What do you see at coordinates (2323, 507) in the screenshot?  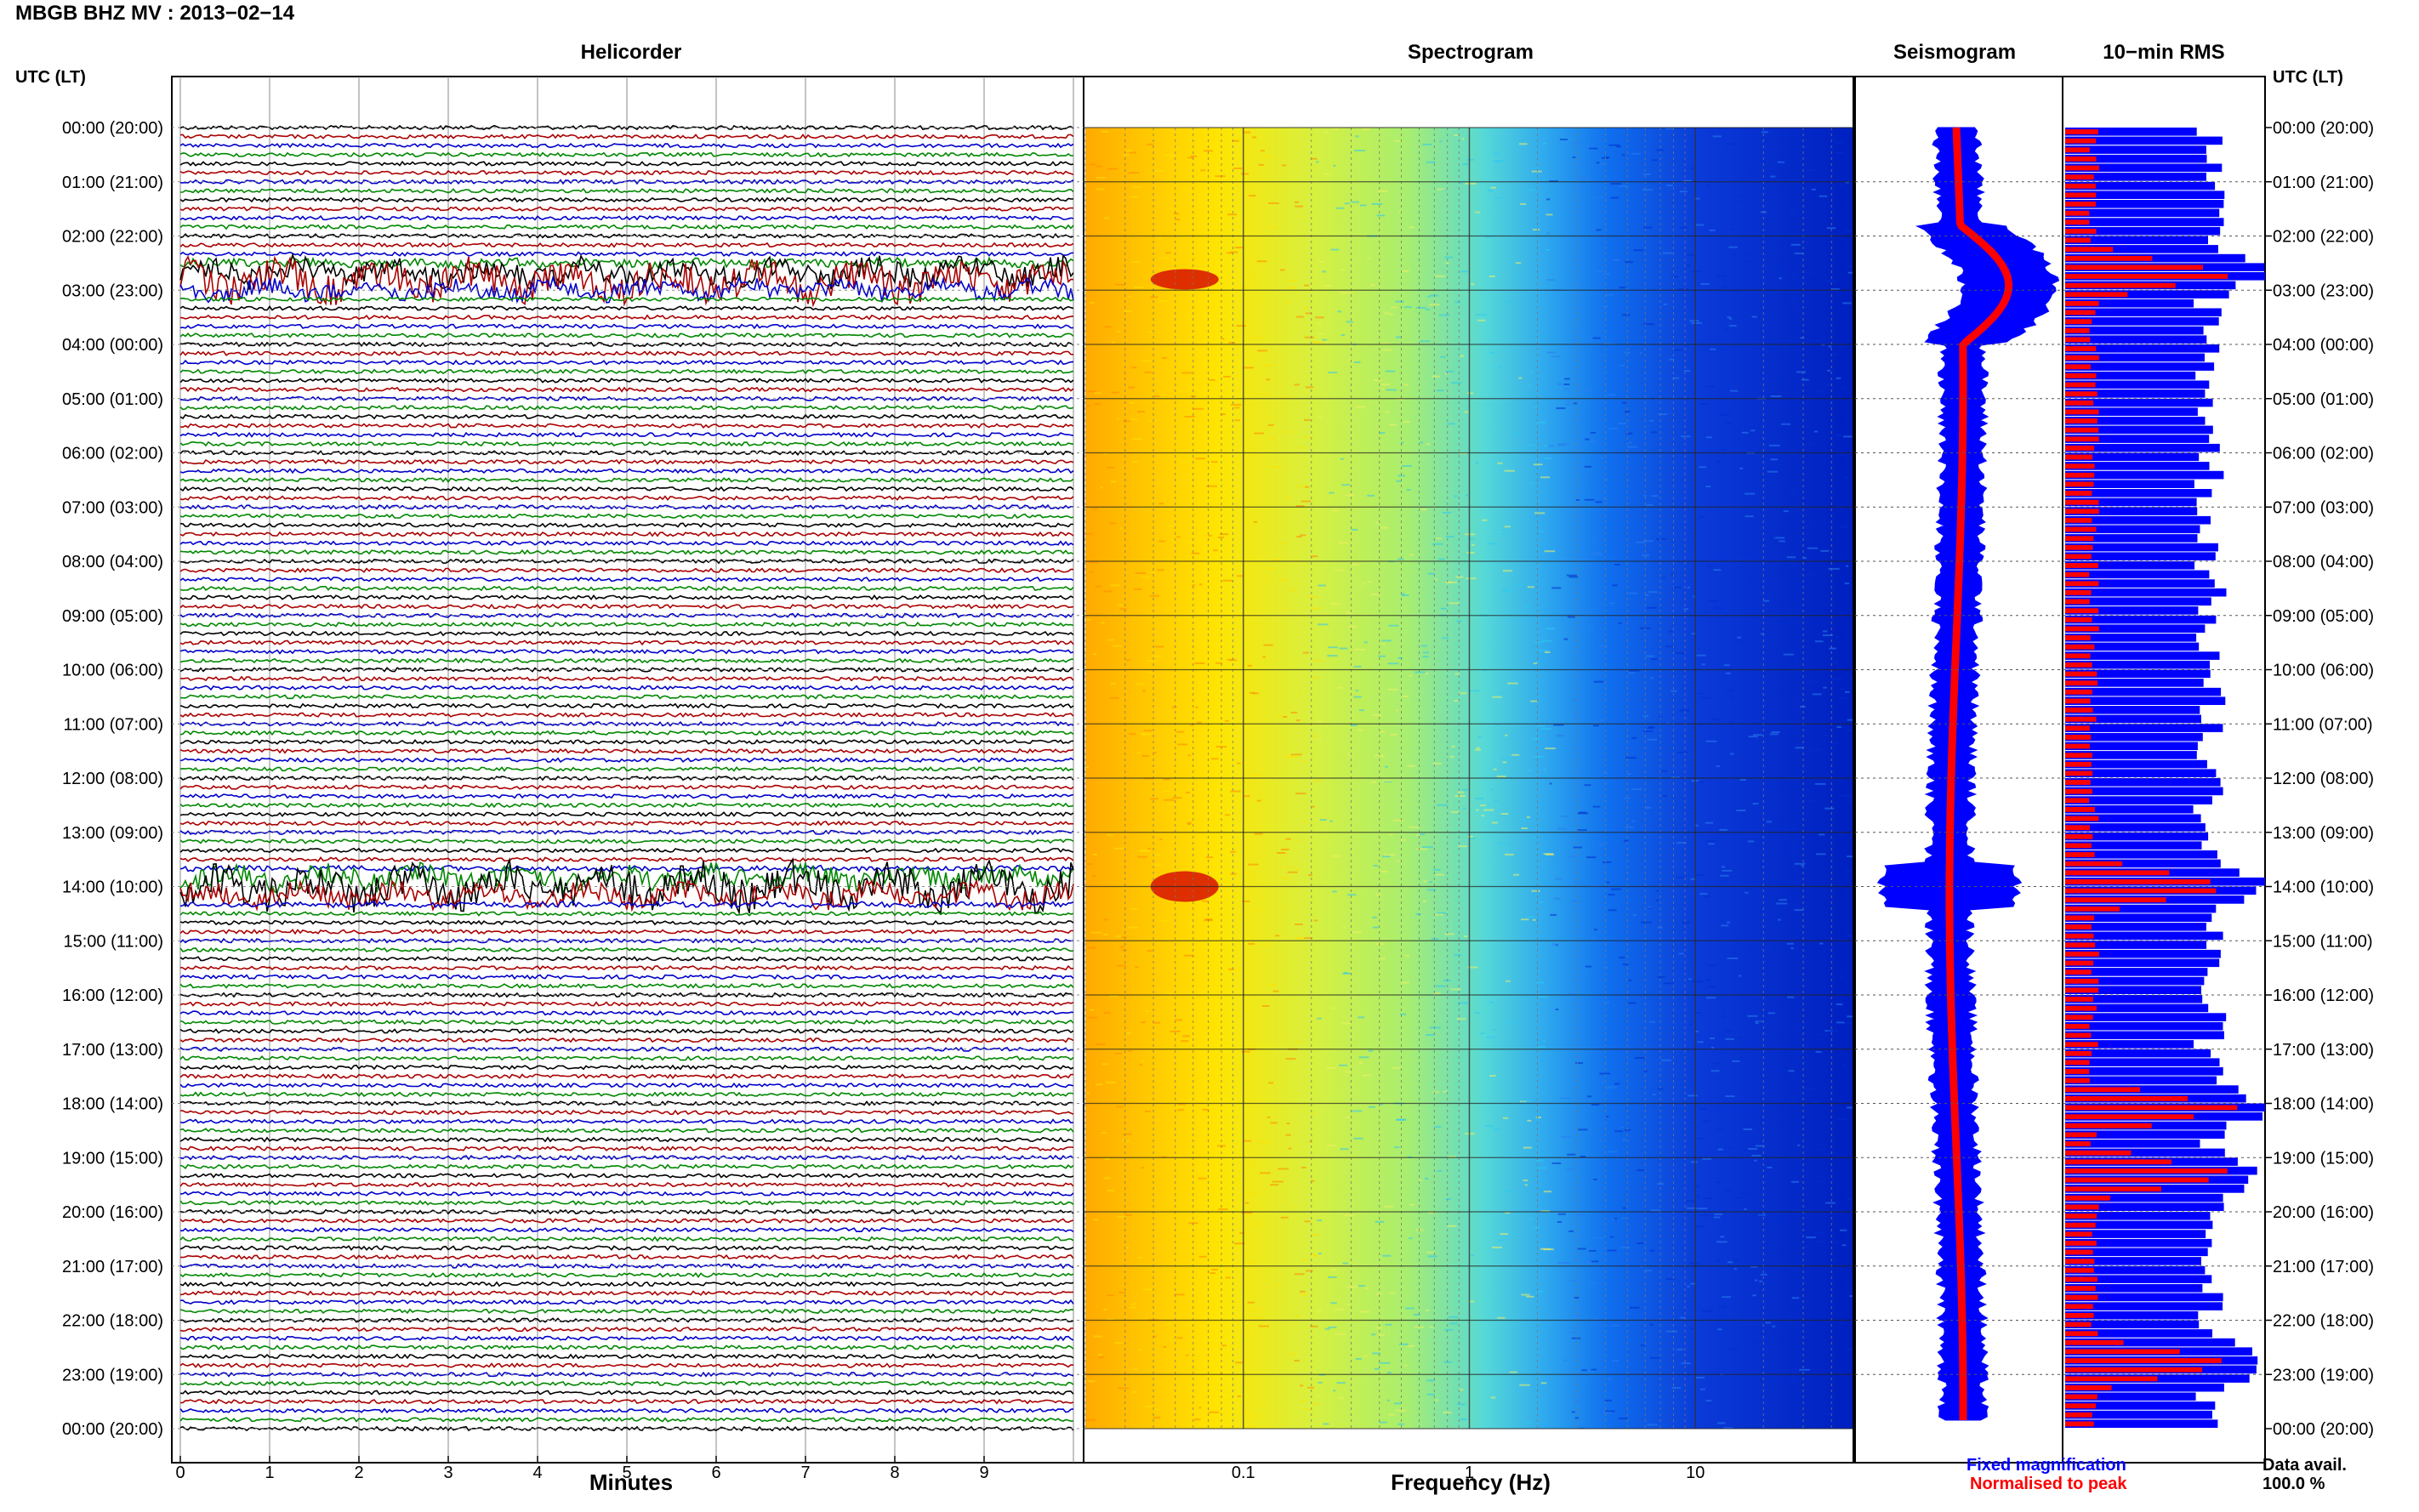 I see `time-tick-label-right: 07:00 (03:00)` at bounding box center [2323, 507].